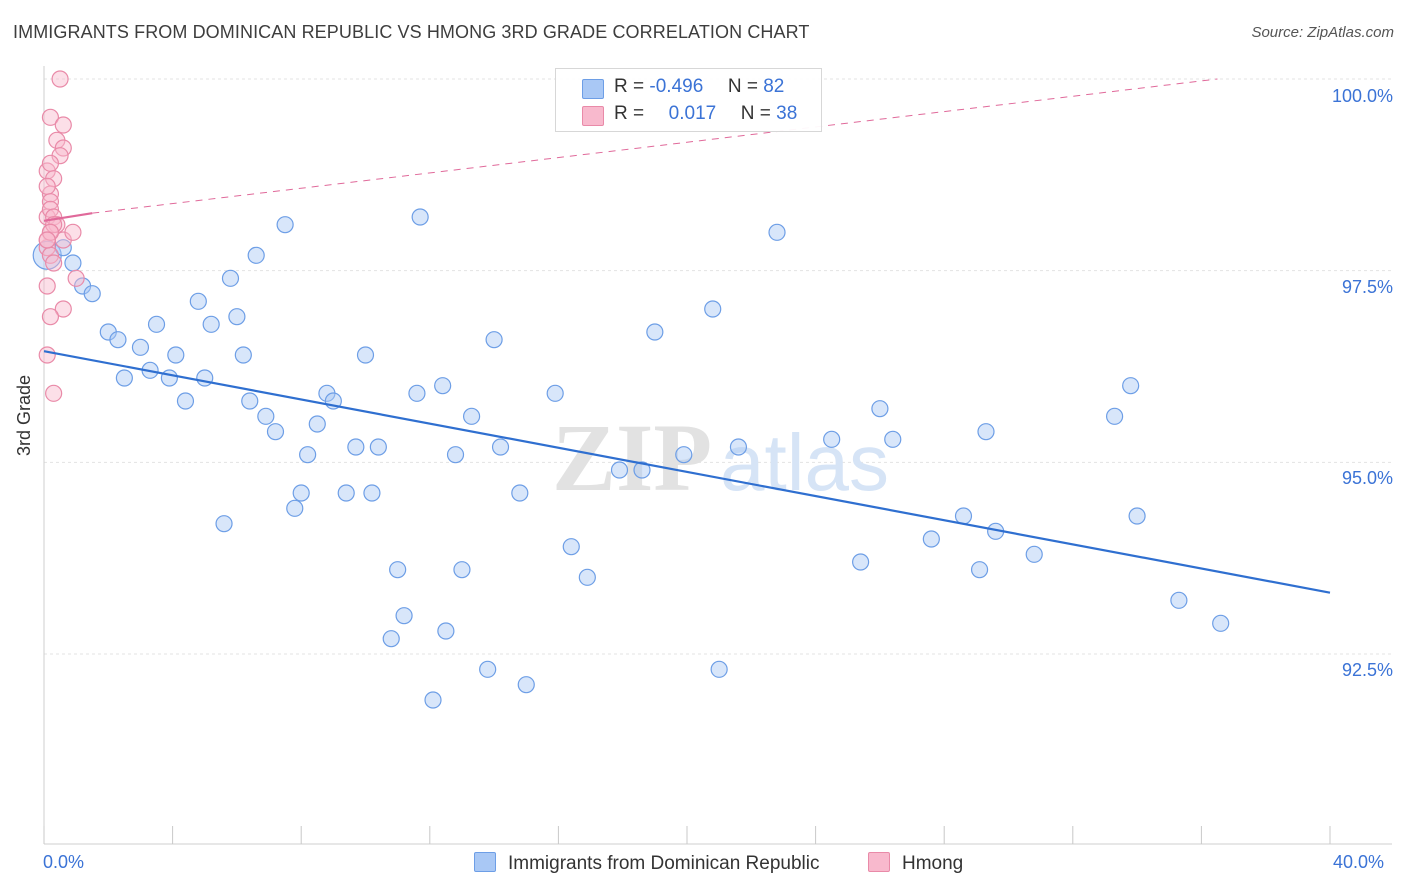 Image resolution: width=1406 pixels, height=892 pixels. Describe the element at coordinates (1362, 96) in the screenshot. I see `y-tick-label: 100.0%` at that location.